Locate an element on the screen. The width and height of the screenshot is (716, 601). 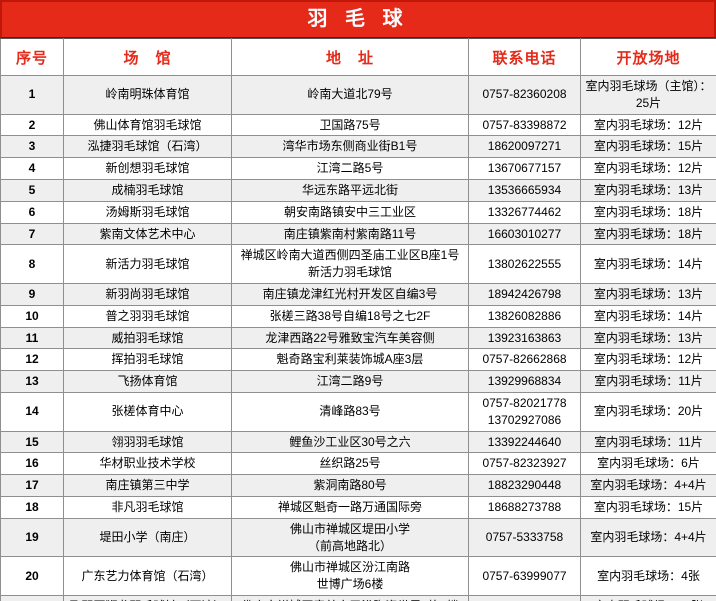
phone-cell: 13826082886 is located at coordinates (524, 316).